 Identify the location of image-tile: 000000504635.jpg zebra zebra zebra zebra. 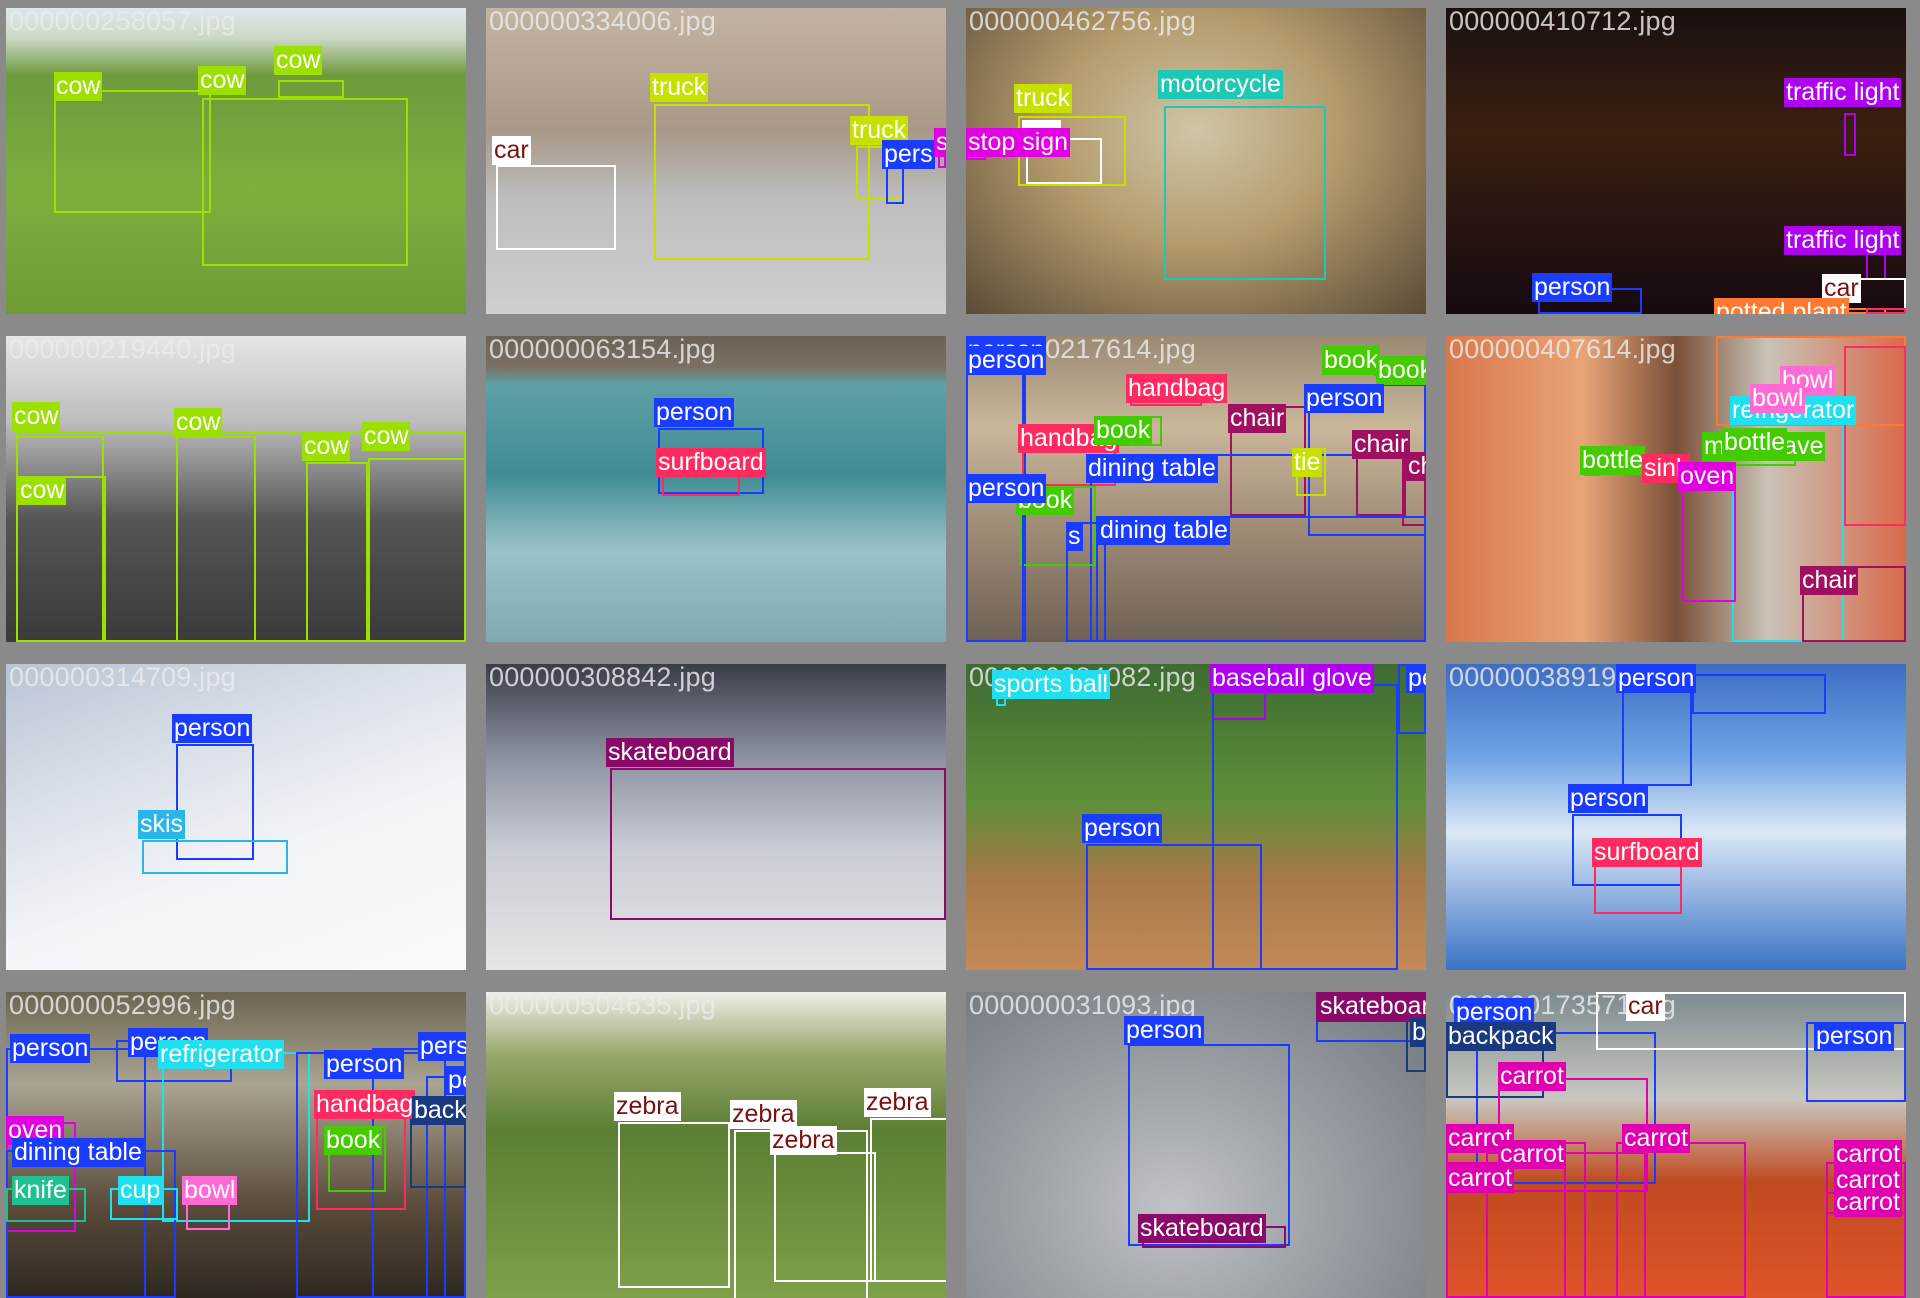
(716, 1145).